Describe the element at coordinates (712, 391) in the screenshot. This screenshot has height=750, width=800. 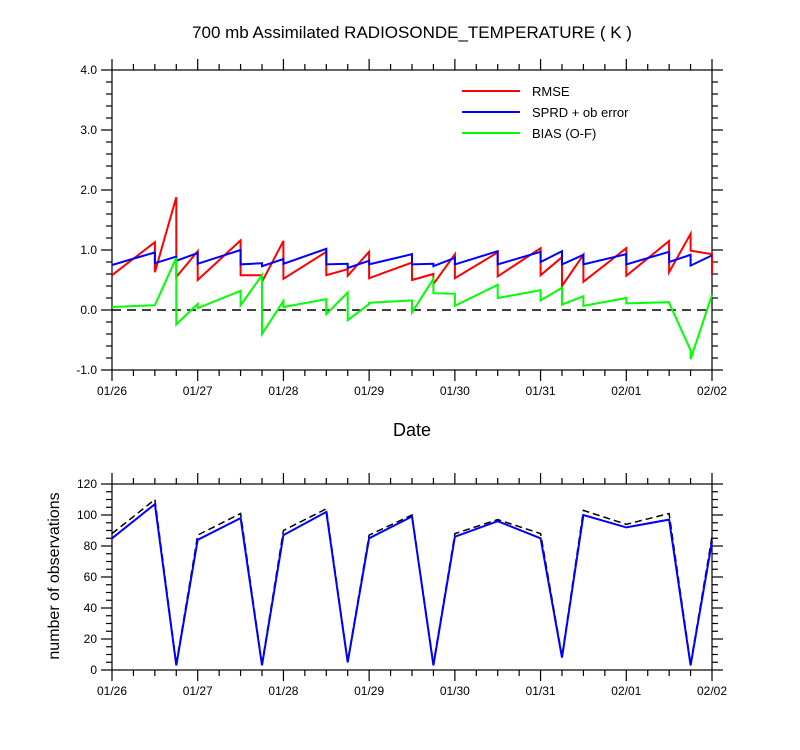
I see `top-x-tick-label: 02/02` at that location.